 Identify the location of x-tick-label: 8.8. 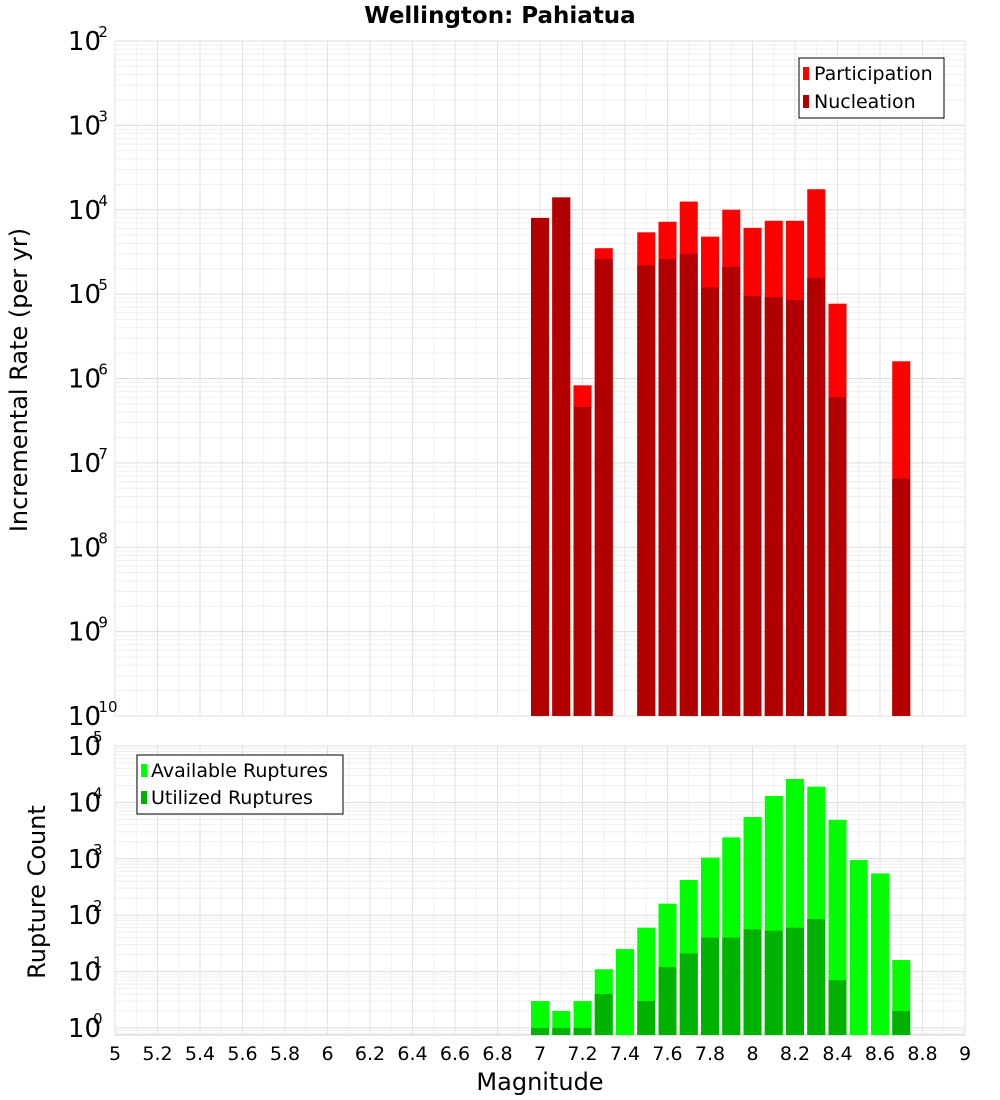
(922, 1054).